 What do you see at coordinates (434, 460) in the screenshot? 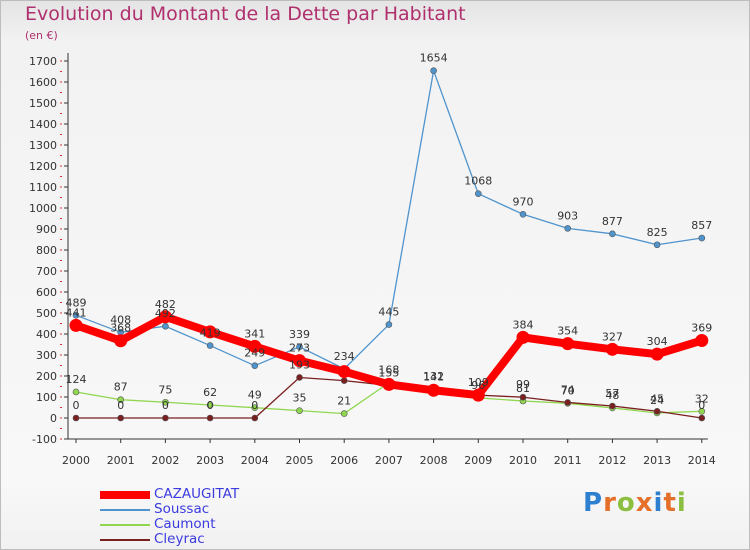
I see `x-tick-label: 2008` at bounding box center [434, 460].